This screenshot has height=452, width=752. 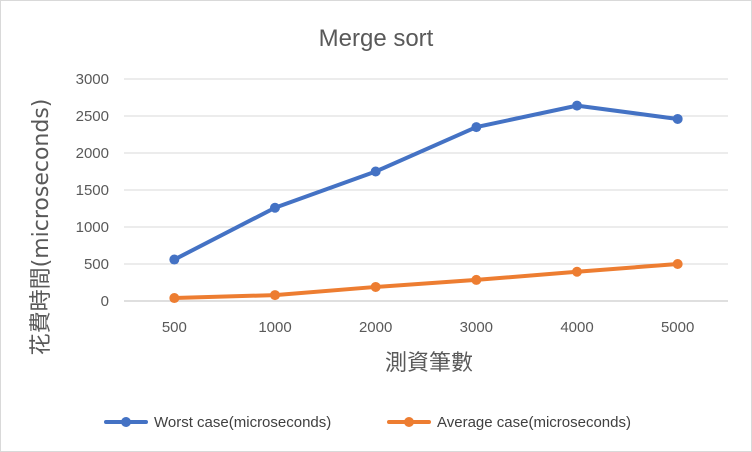 I want to click on series-line, so click(x=426, y=281).